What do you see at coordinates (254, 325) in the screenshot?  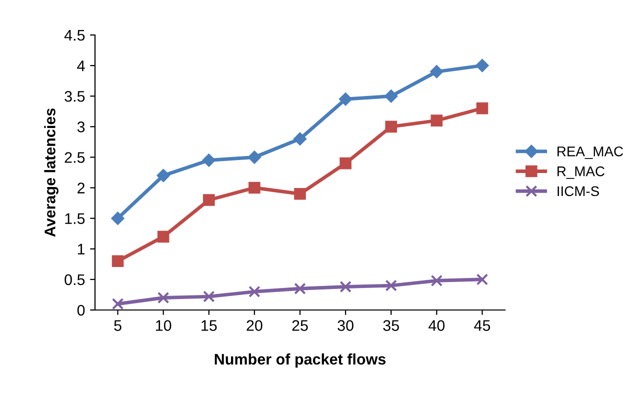 I see `x-tick-label: 20` at bounding box center [254, 325].